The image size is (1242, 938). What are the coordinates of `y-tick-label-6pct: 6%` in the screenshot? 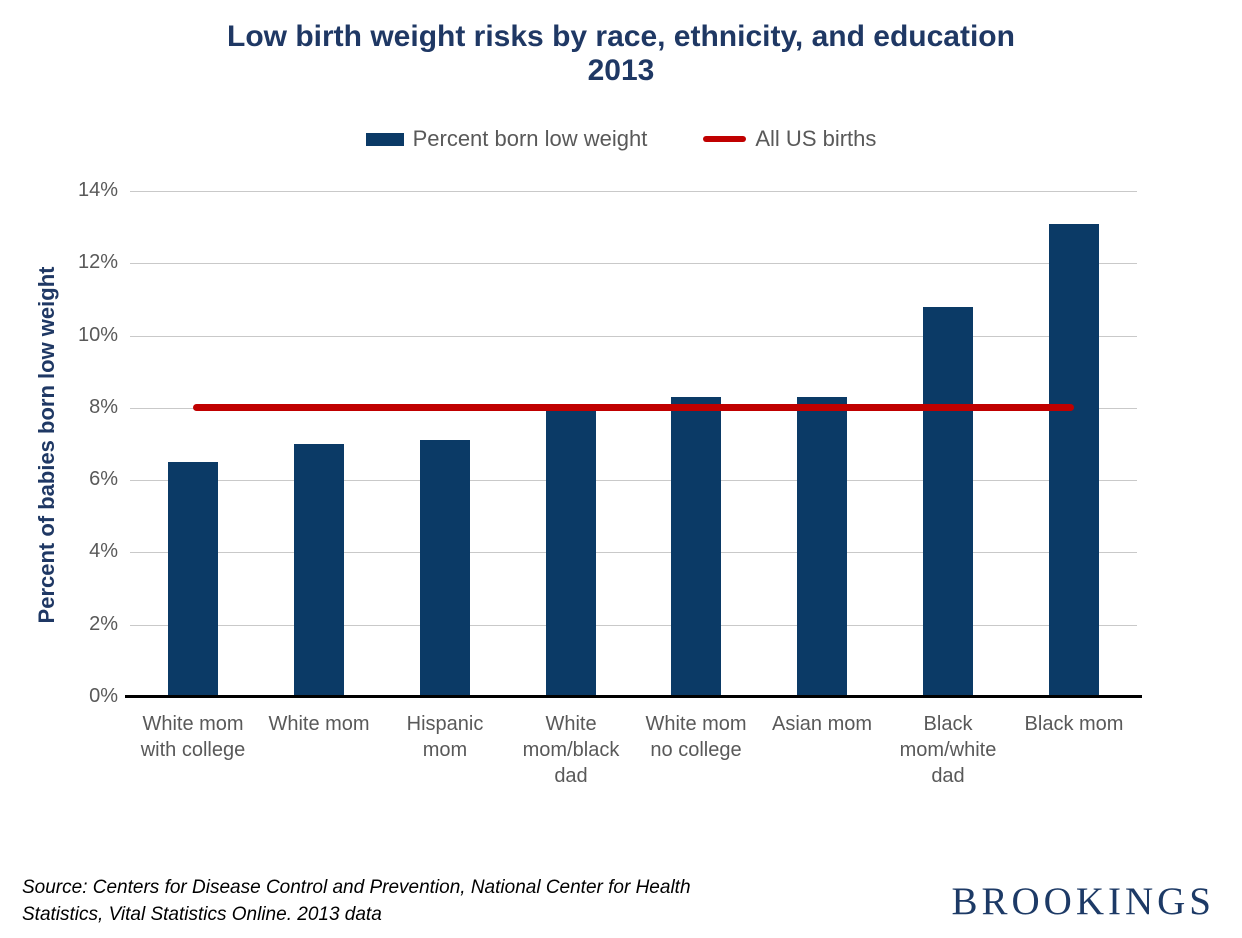 It's located at (103, 479).